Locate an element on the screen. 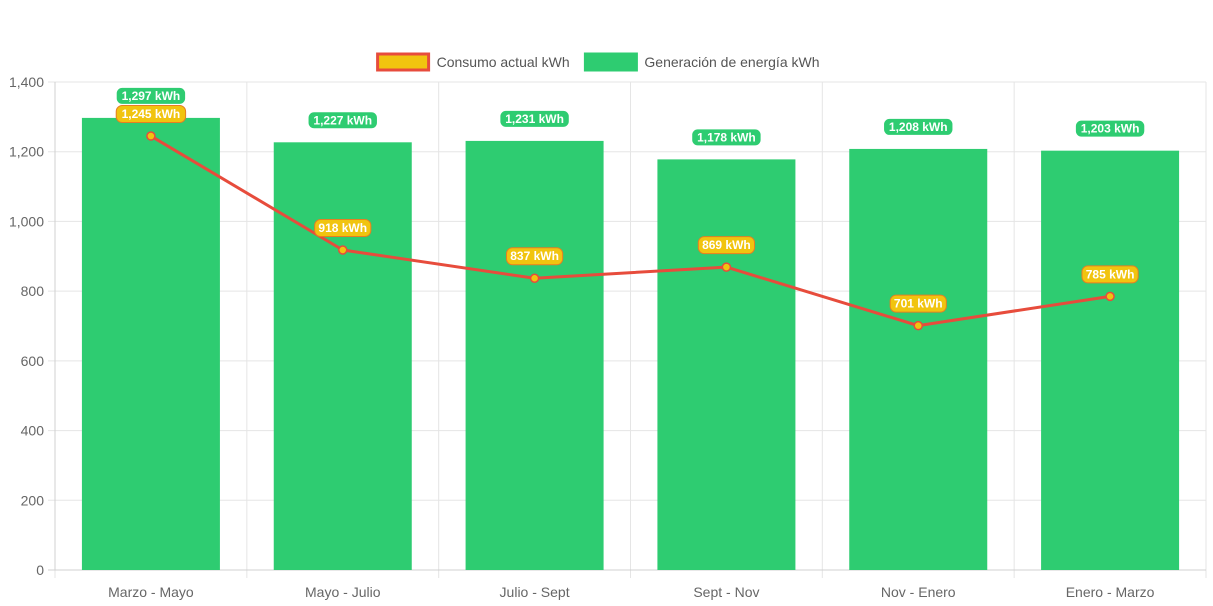 The height and width of the screenshot is (606, 1213). data-label: 869 kWh is located at coordinates (726, 245).